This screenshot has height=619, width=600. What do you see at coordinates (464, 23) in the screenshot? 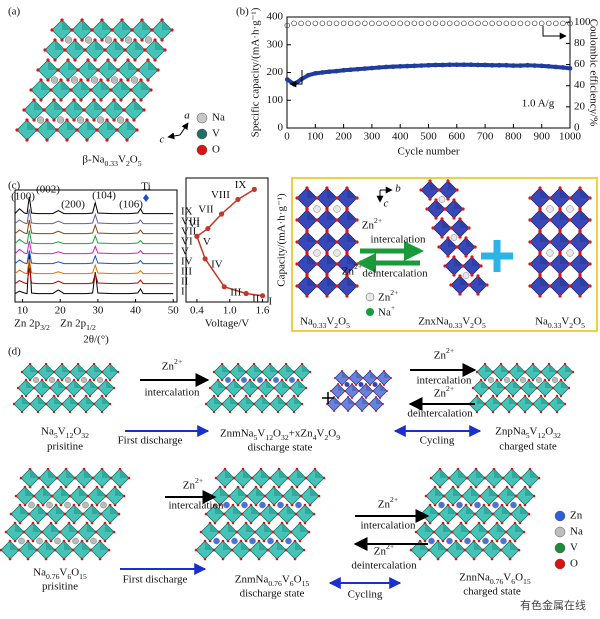
I see `efficiency-point` at bounding box center [464, 23].